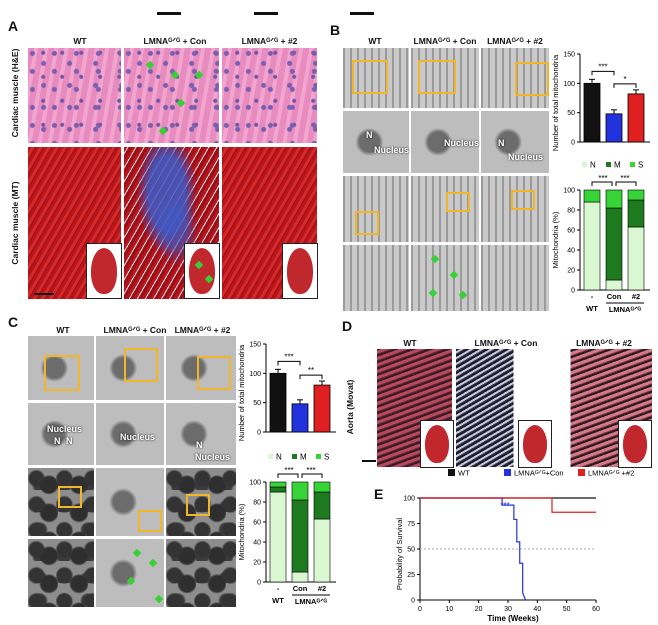 The width and height of the screenshot is (658, 625). Describe the element at coordinates (608, 164) in the screenshot. I see `legend-swatch-M` at that location.